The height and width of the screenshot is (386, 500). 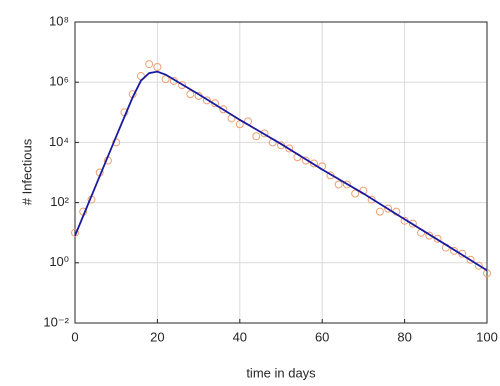 I want to click on x-axis-label: time in days, so click(x=281, y=372).